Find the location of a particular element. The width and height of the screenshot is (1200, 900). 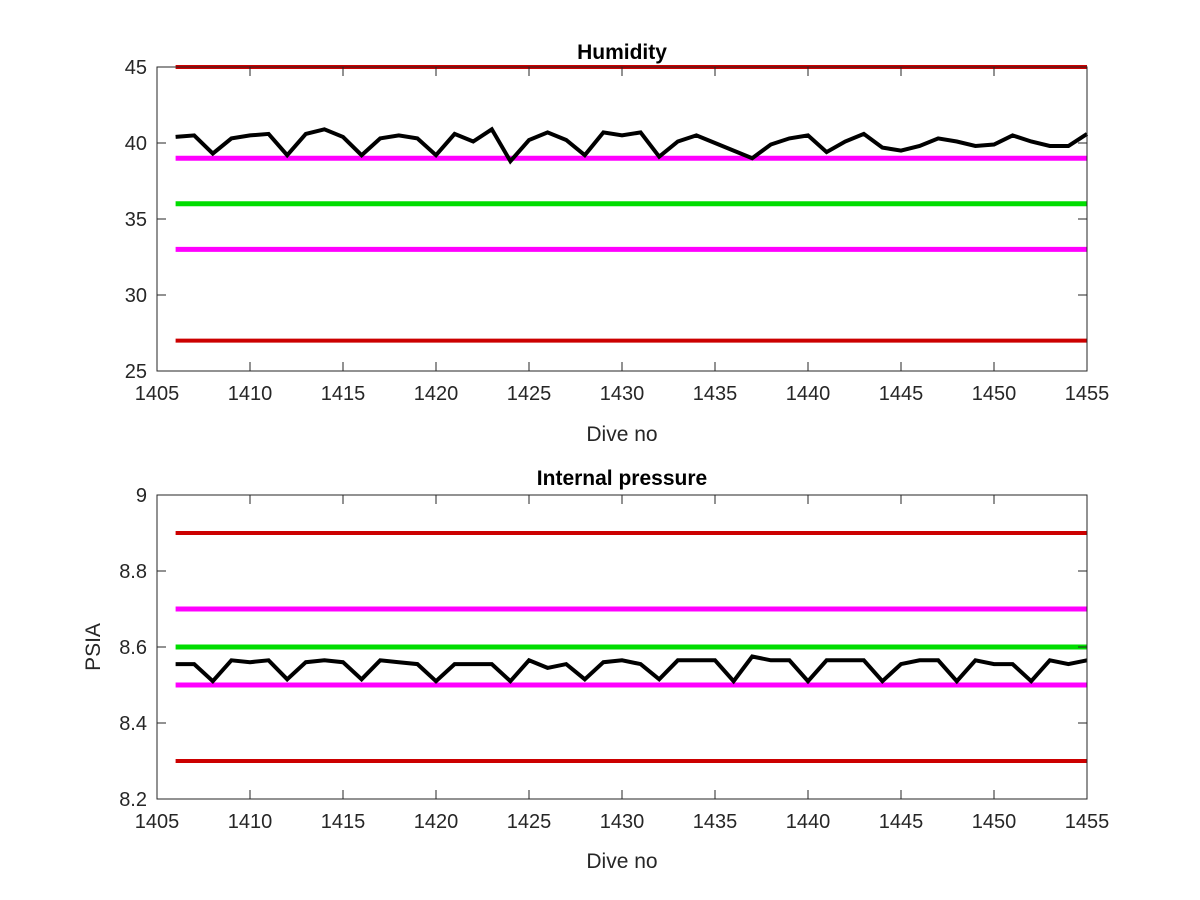

pressure-x-tick-label: 1410 is located at coordinates (250, 822).